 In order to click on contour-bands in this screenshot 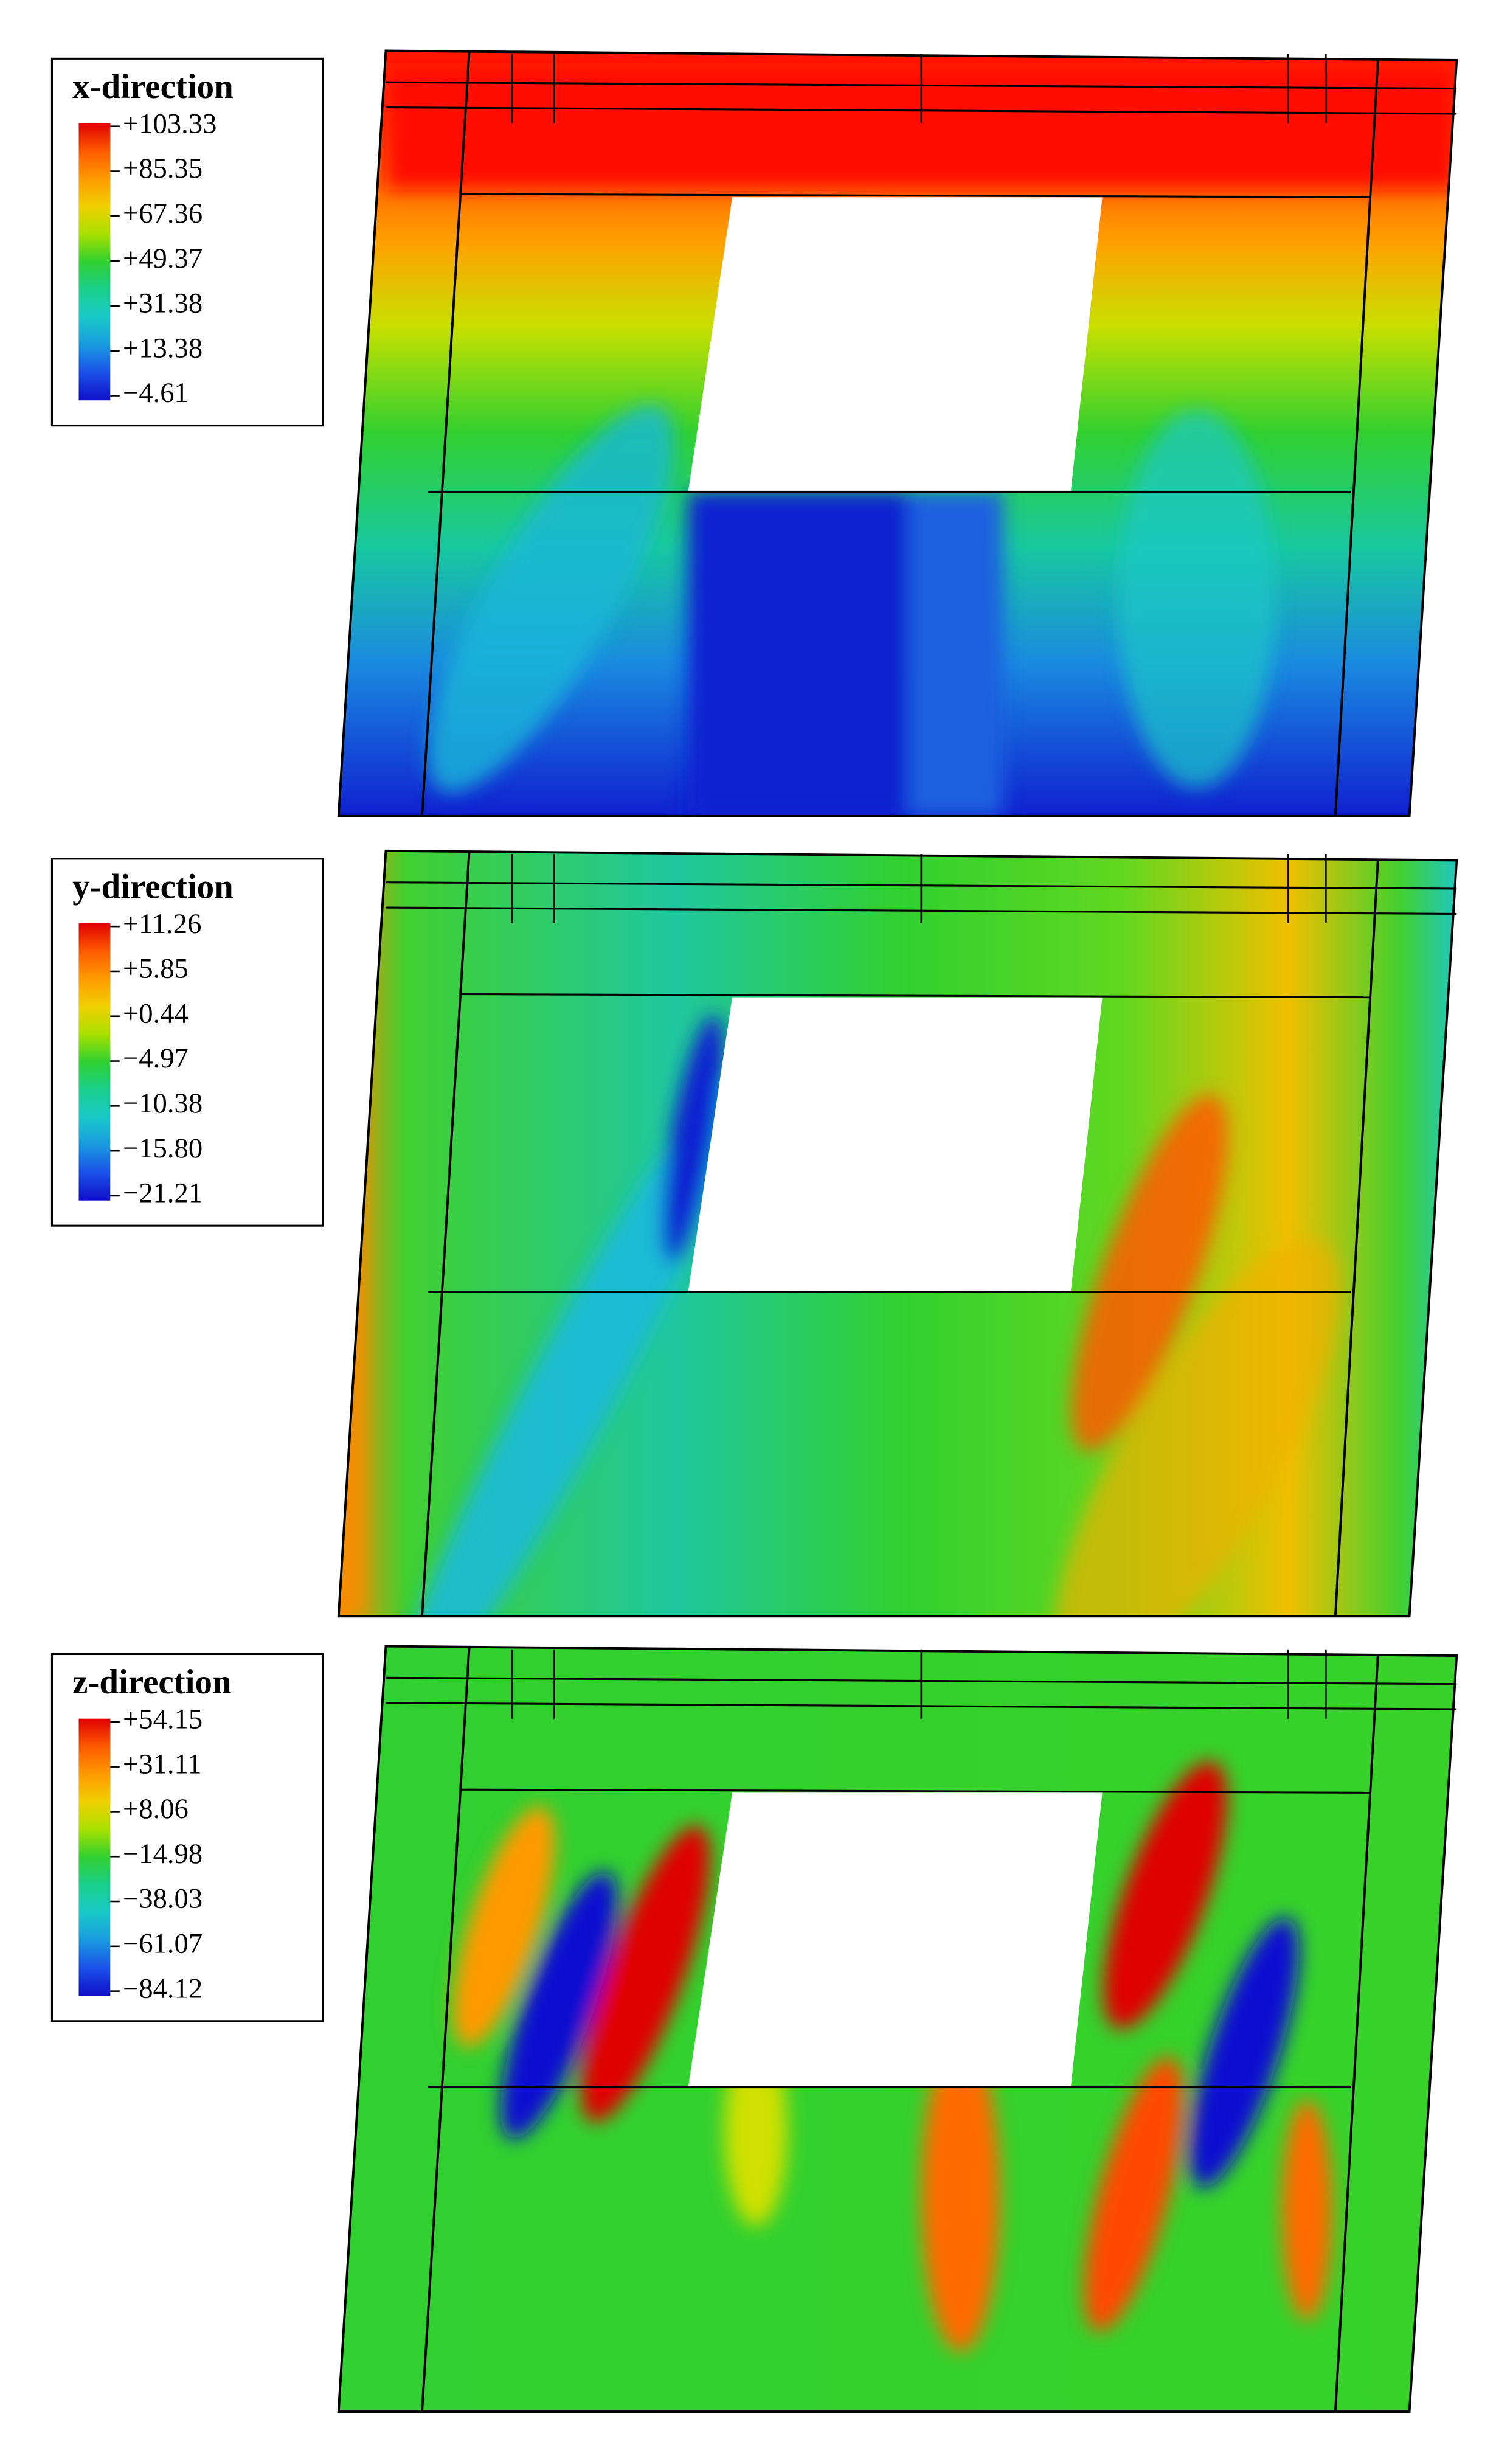, I will do `click(892, 2056)`.